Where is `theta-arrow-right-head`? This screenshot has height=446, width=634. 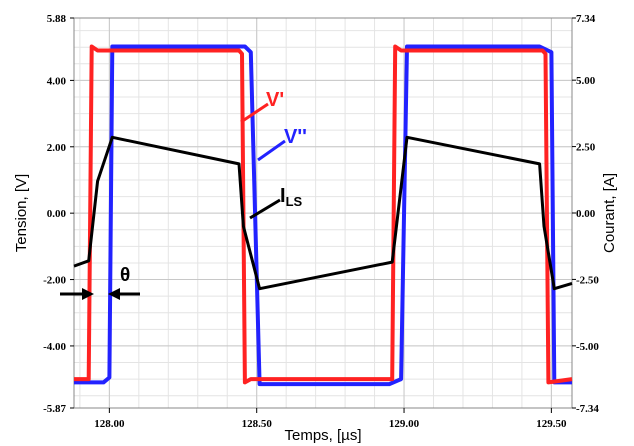
theta-arrow-right-head is located at coordinates (114, 294).